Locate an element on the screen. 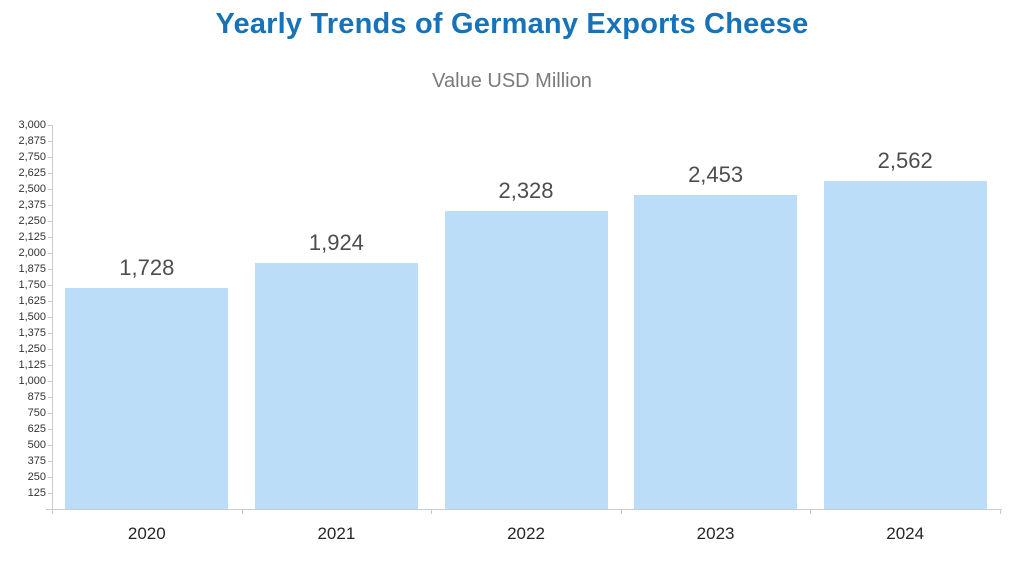 The image size is (1024, 567). y-axis-tick-label: 1,375 is located at coordinates (32, 333).